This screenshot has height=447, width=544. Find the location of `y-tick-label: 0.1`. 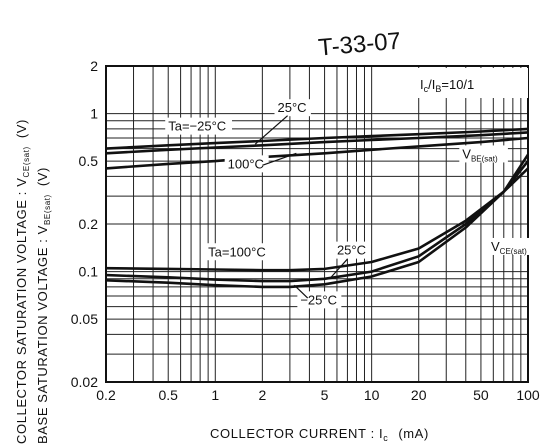

y-tick-label: 0.1 is located at coordinates (89, 272).